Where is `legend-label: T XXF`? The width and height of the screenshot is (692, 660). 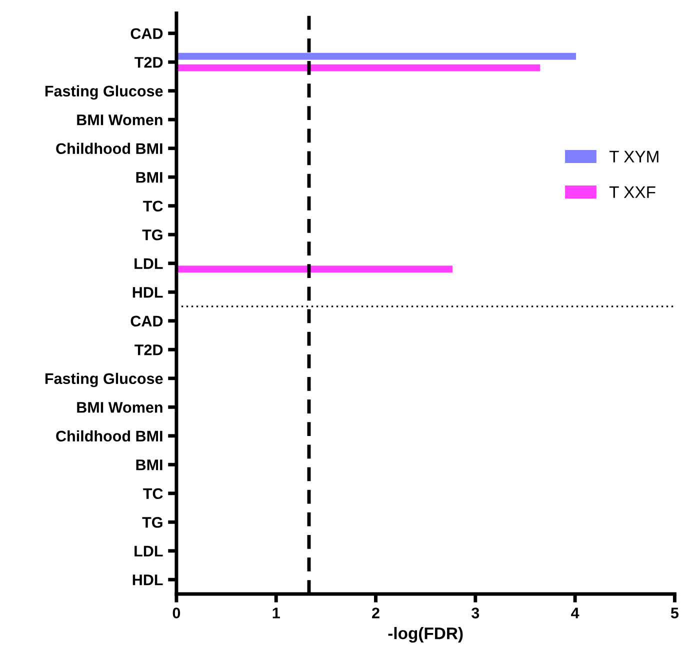
legend-label: T XXF is located at coordinates (632, 192).